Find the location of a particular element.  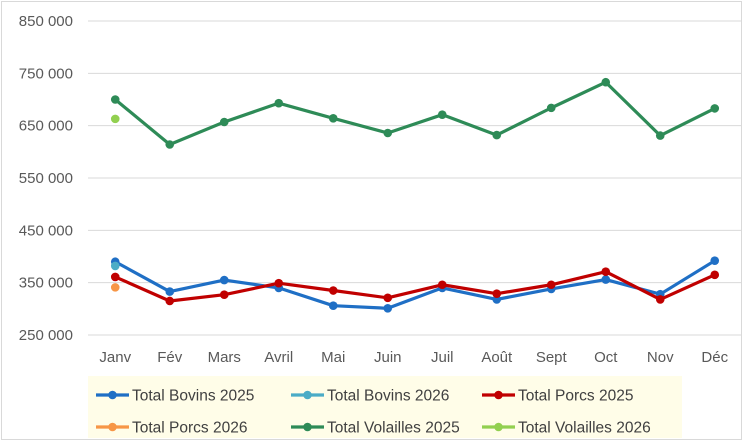

x-tick-label: Avril is located at coordinates (278, 357).